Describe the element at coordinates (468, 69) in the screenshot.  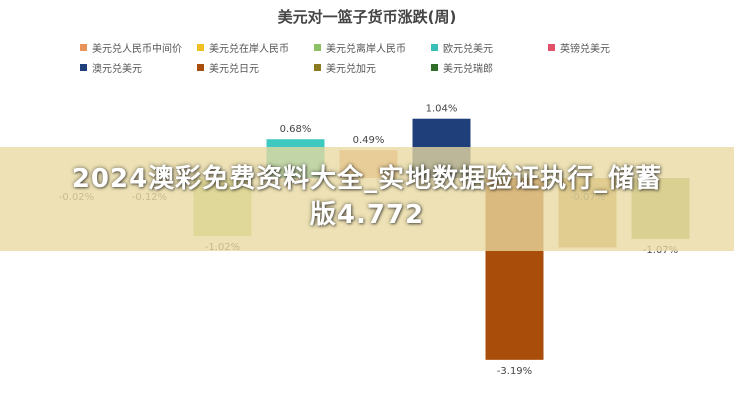
I see `legend-label: 美元兑瑞郎` at that location.